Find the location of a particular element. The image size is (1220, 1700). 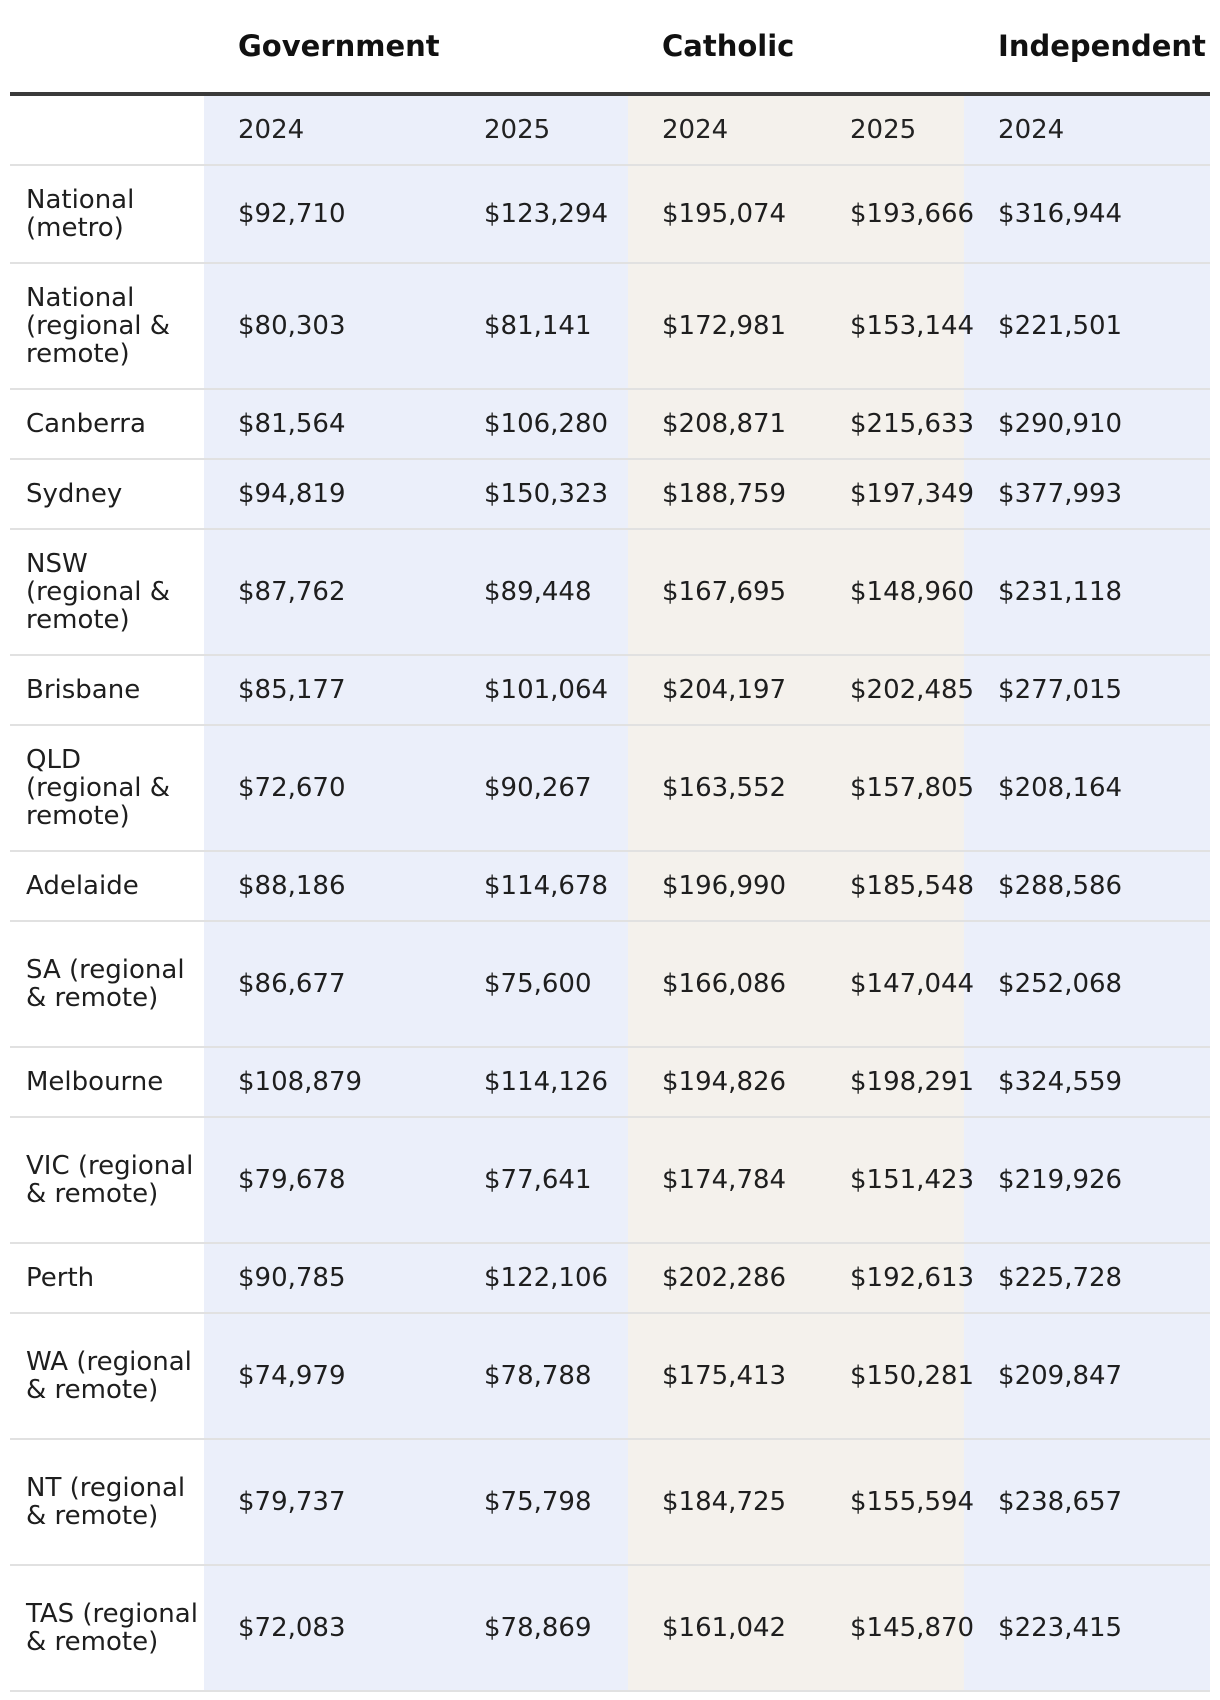

value-cell: $208,871 is located at coordinates (722, 424).